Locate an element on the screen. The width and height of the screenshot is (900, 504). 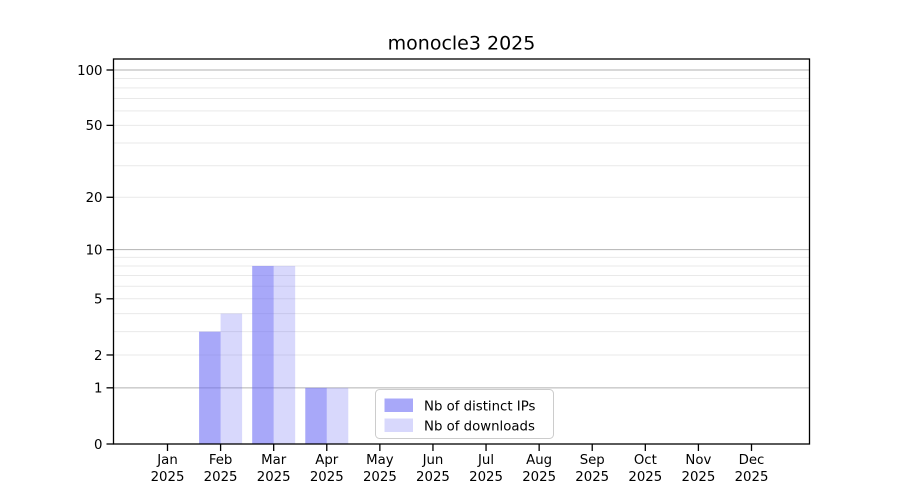
month-label: Aug is located at coordinates (539, 460).